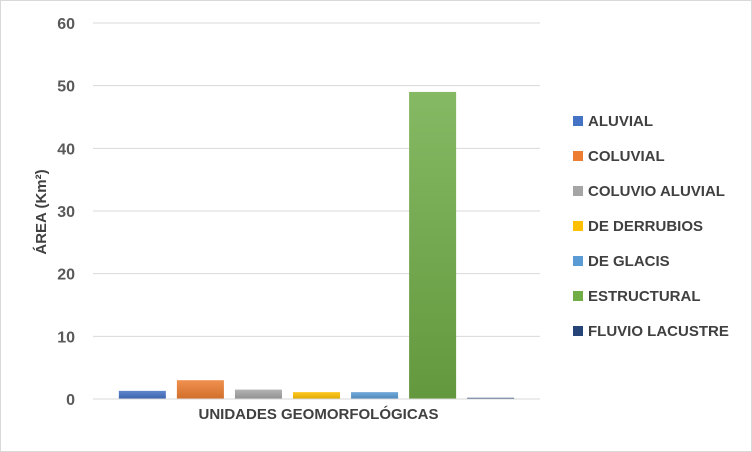 The image size is (752, 452). What do you see at coordinates (142, 394) in the screenshot?
I see `bar-aluvial` at bounding box center [142, 394].